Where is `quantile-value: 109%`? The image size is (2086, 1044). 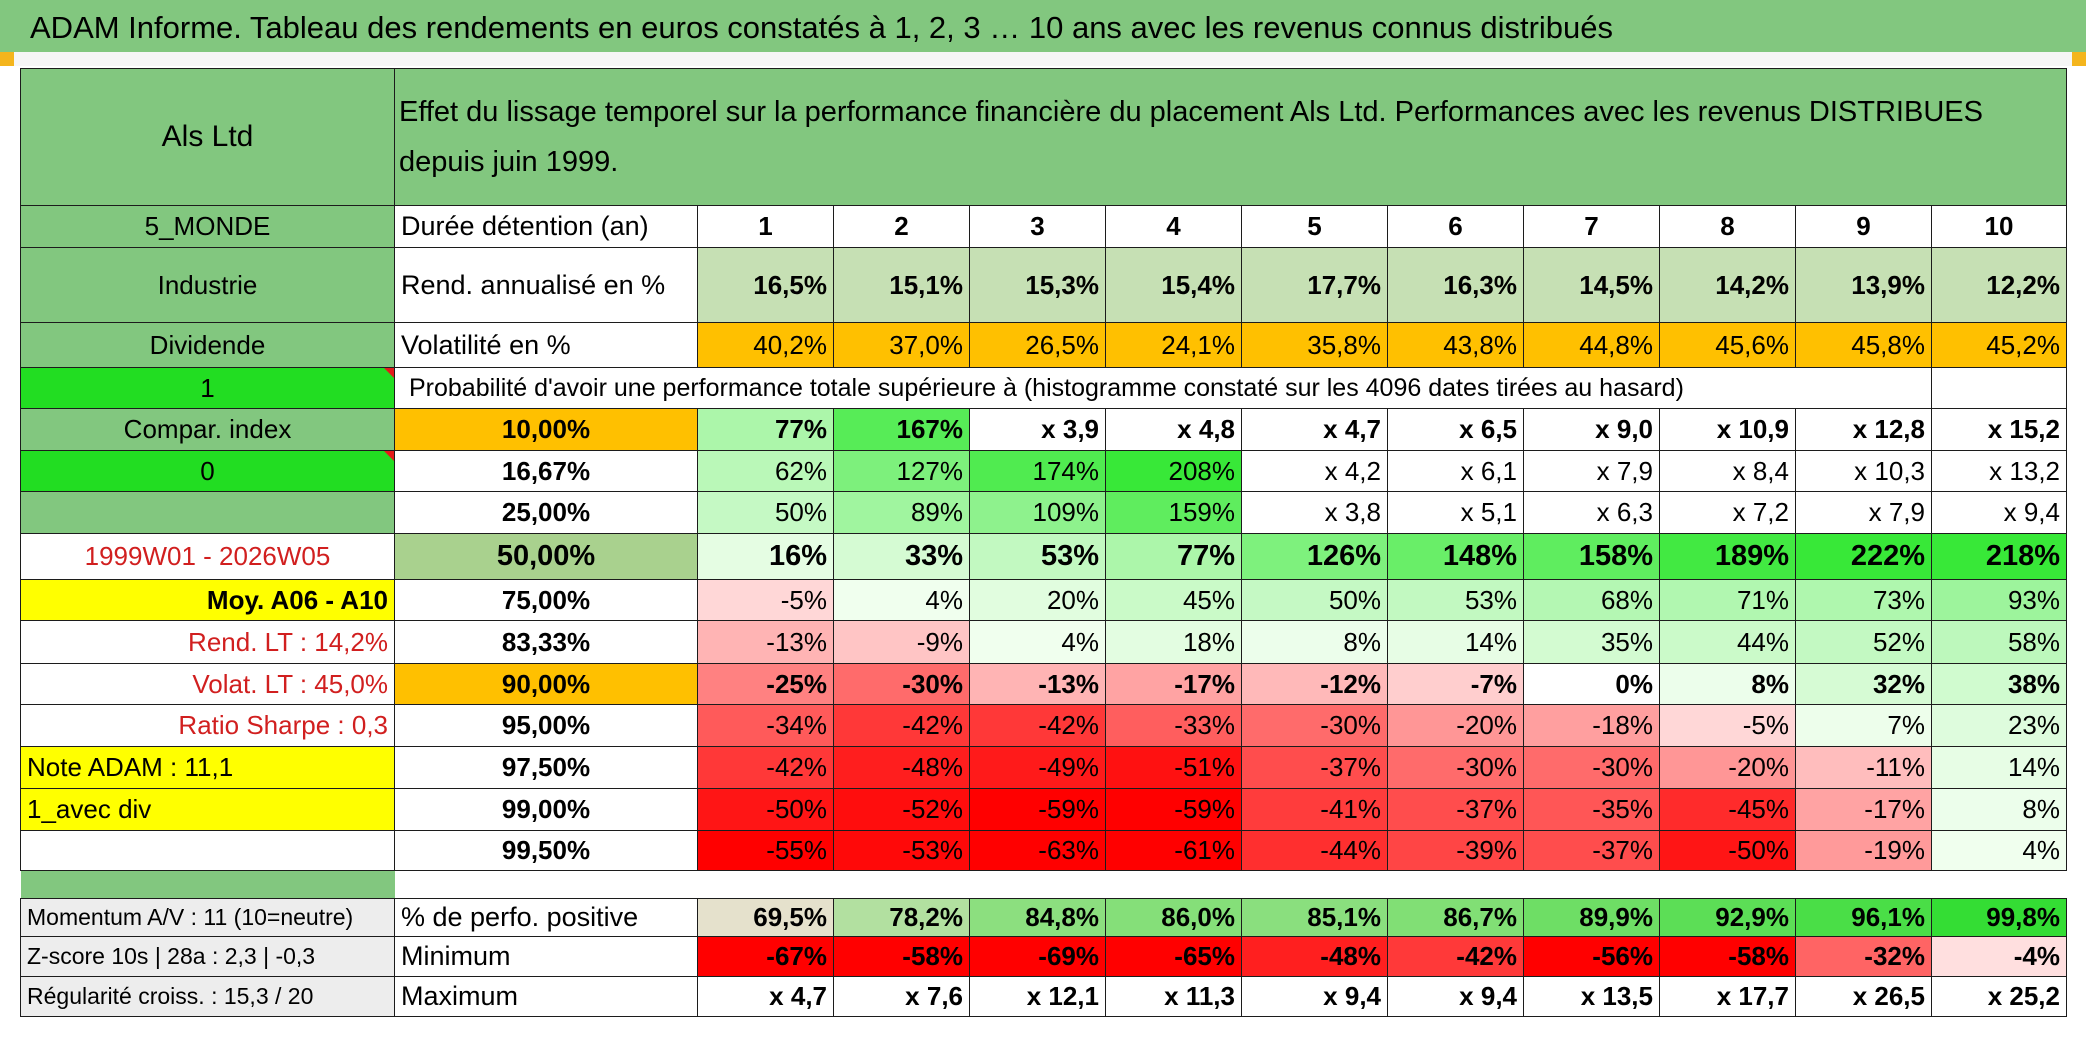 quantile-value: 109% is located at coordinates (1037, 512).